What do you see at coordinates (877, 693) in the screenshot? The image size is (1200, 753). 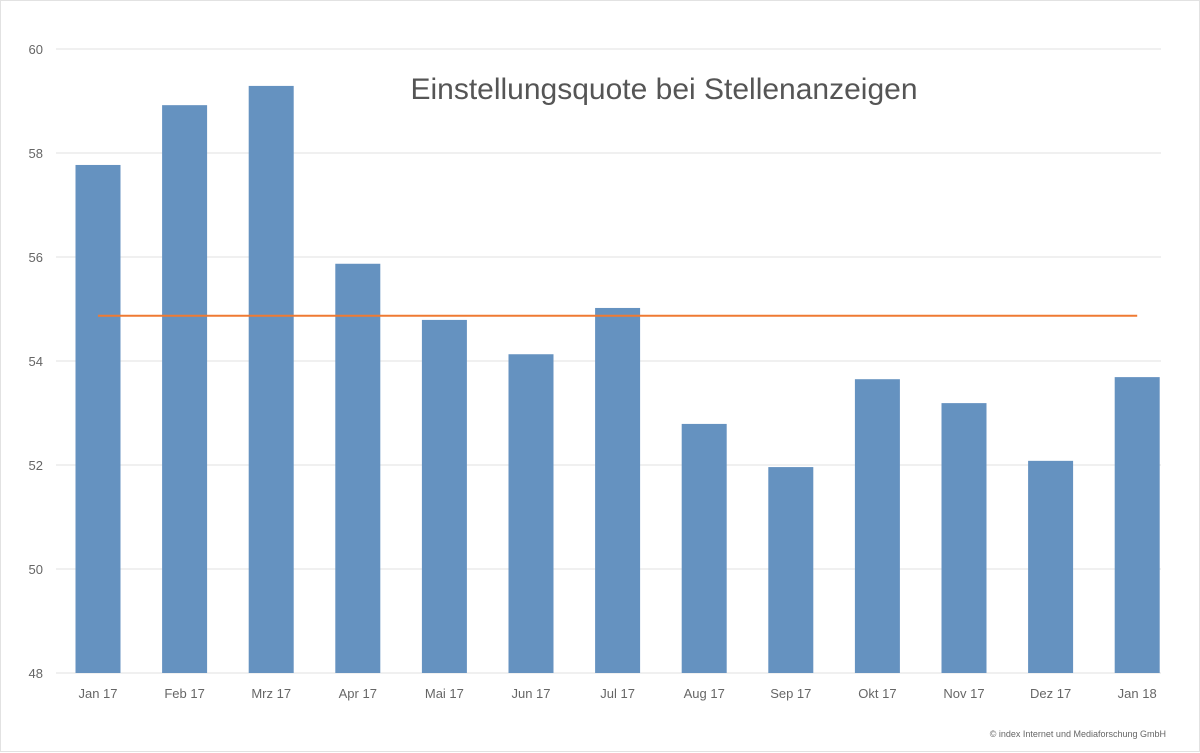 I see `x-tick-label: Okt 17` at bounding box center [877, 693].